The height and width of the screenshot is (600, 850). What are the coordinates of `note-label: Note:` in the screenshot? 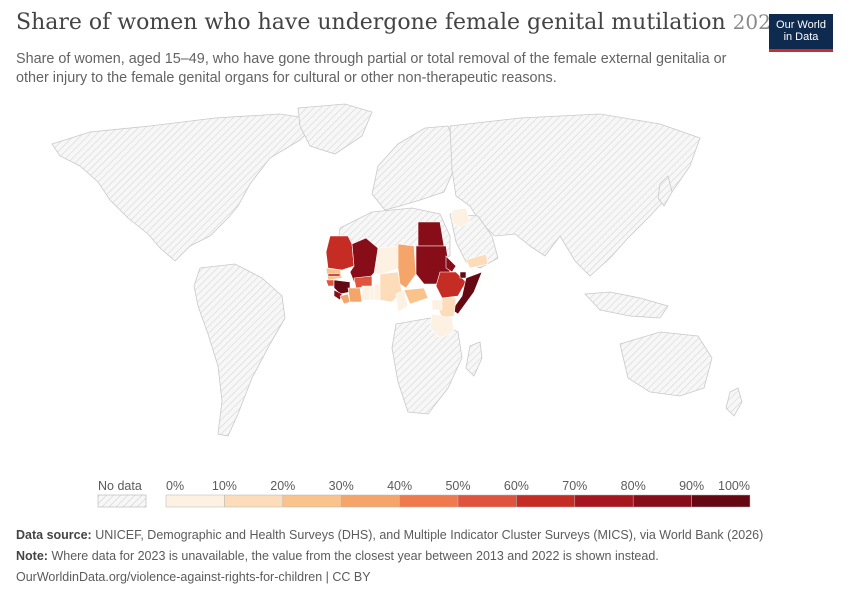 It's located at (32, 556).